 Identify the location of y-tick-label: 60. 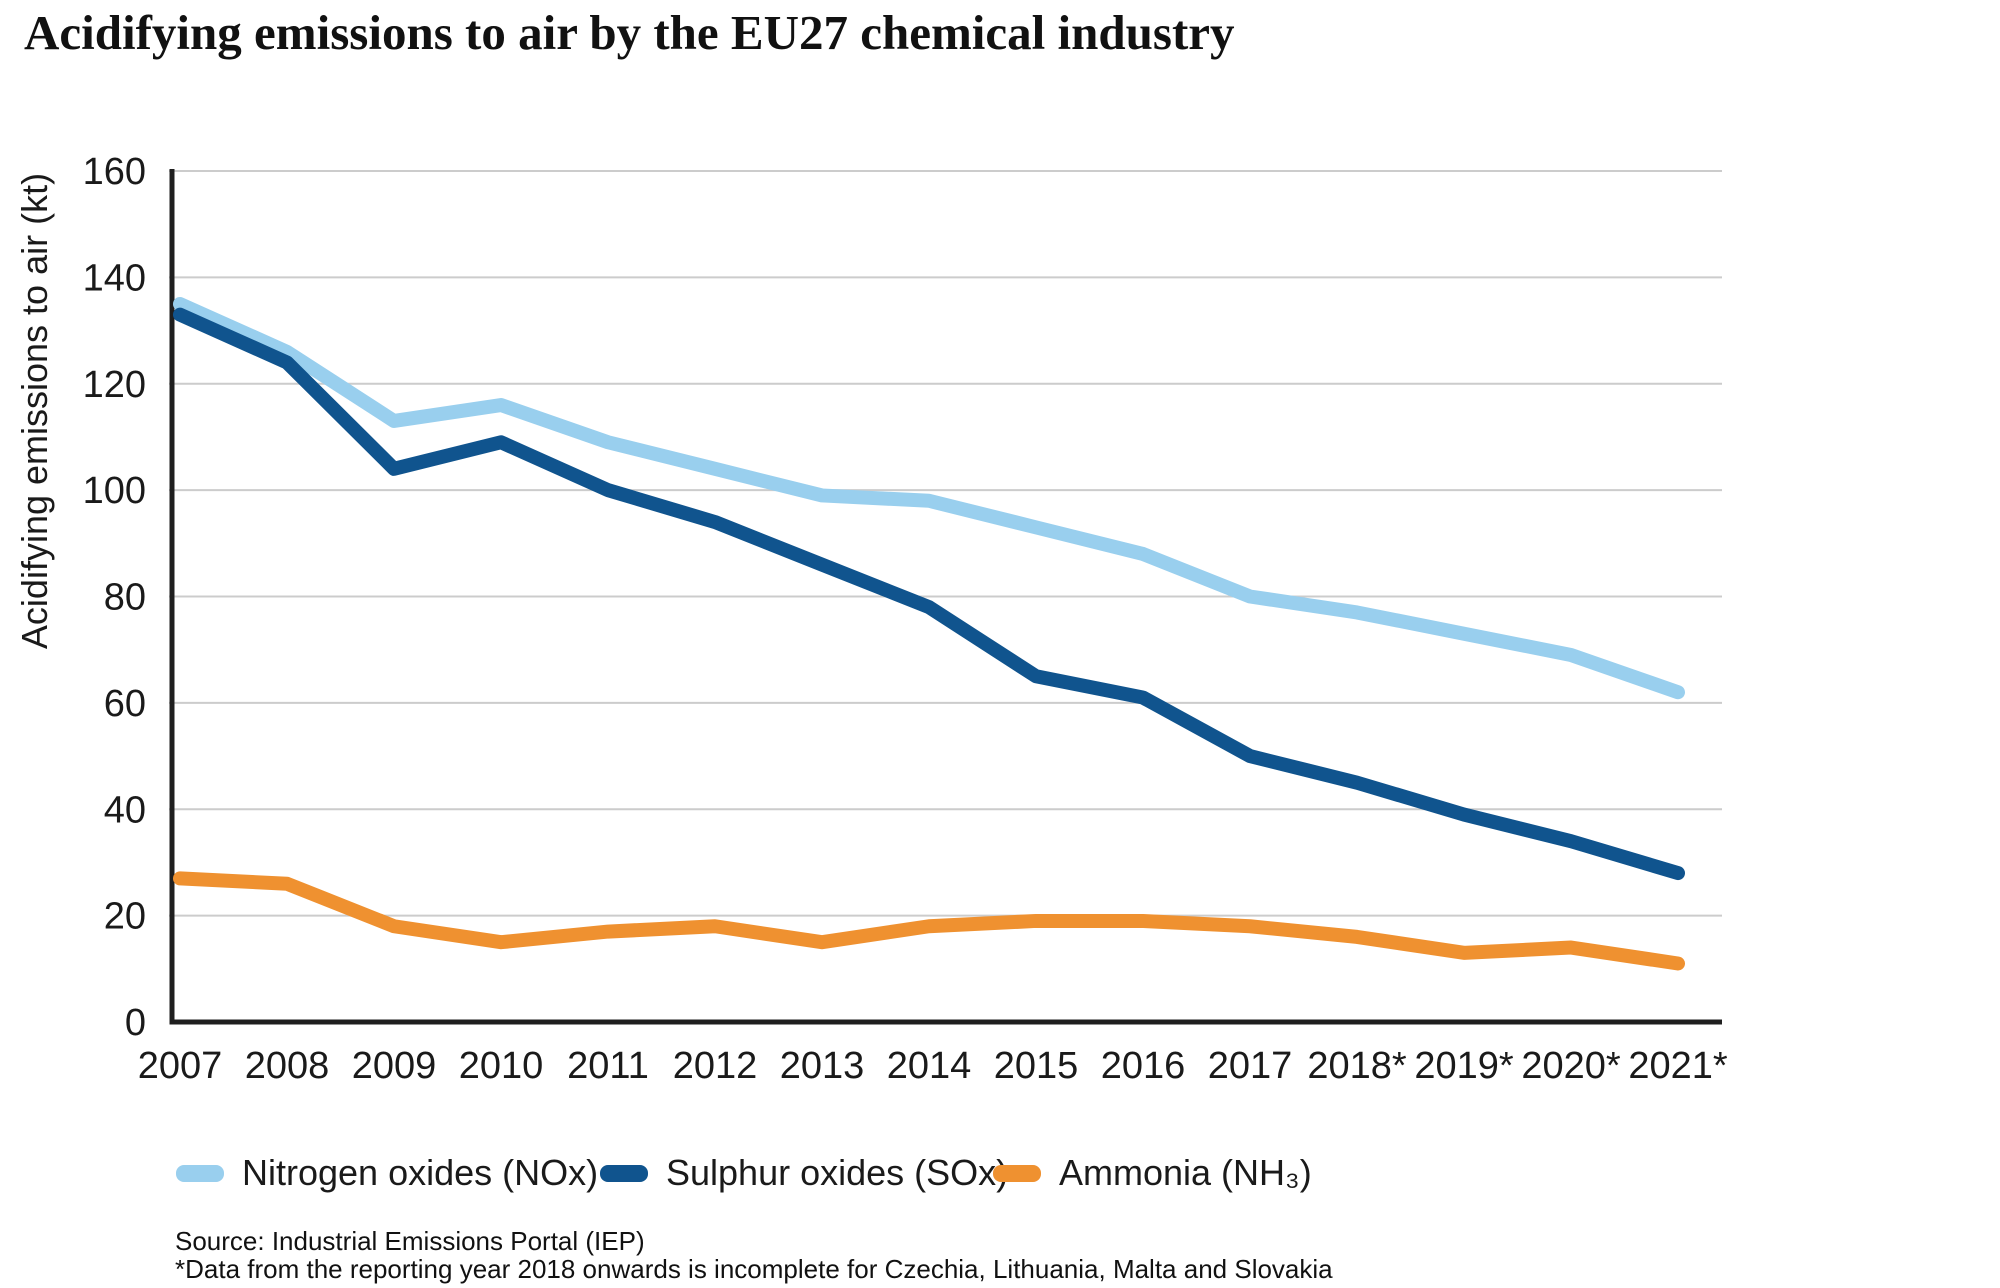
(125, 704).